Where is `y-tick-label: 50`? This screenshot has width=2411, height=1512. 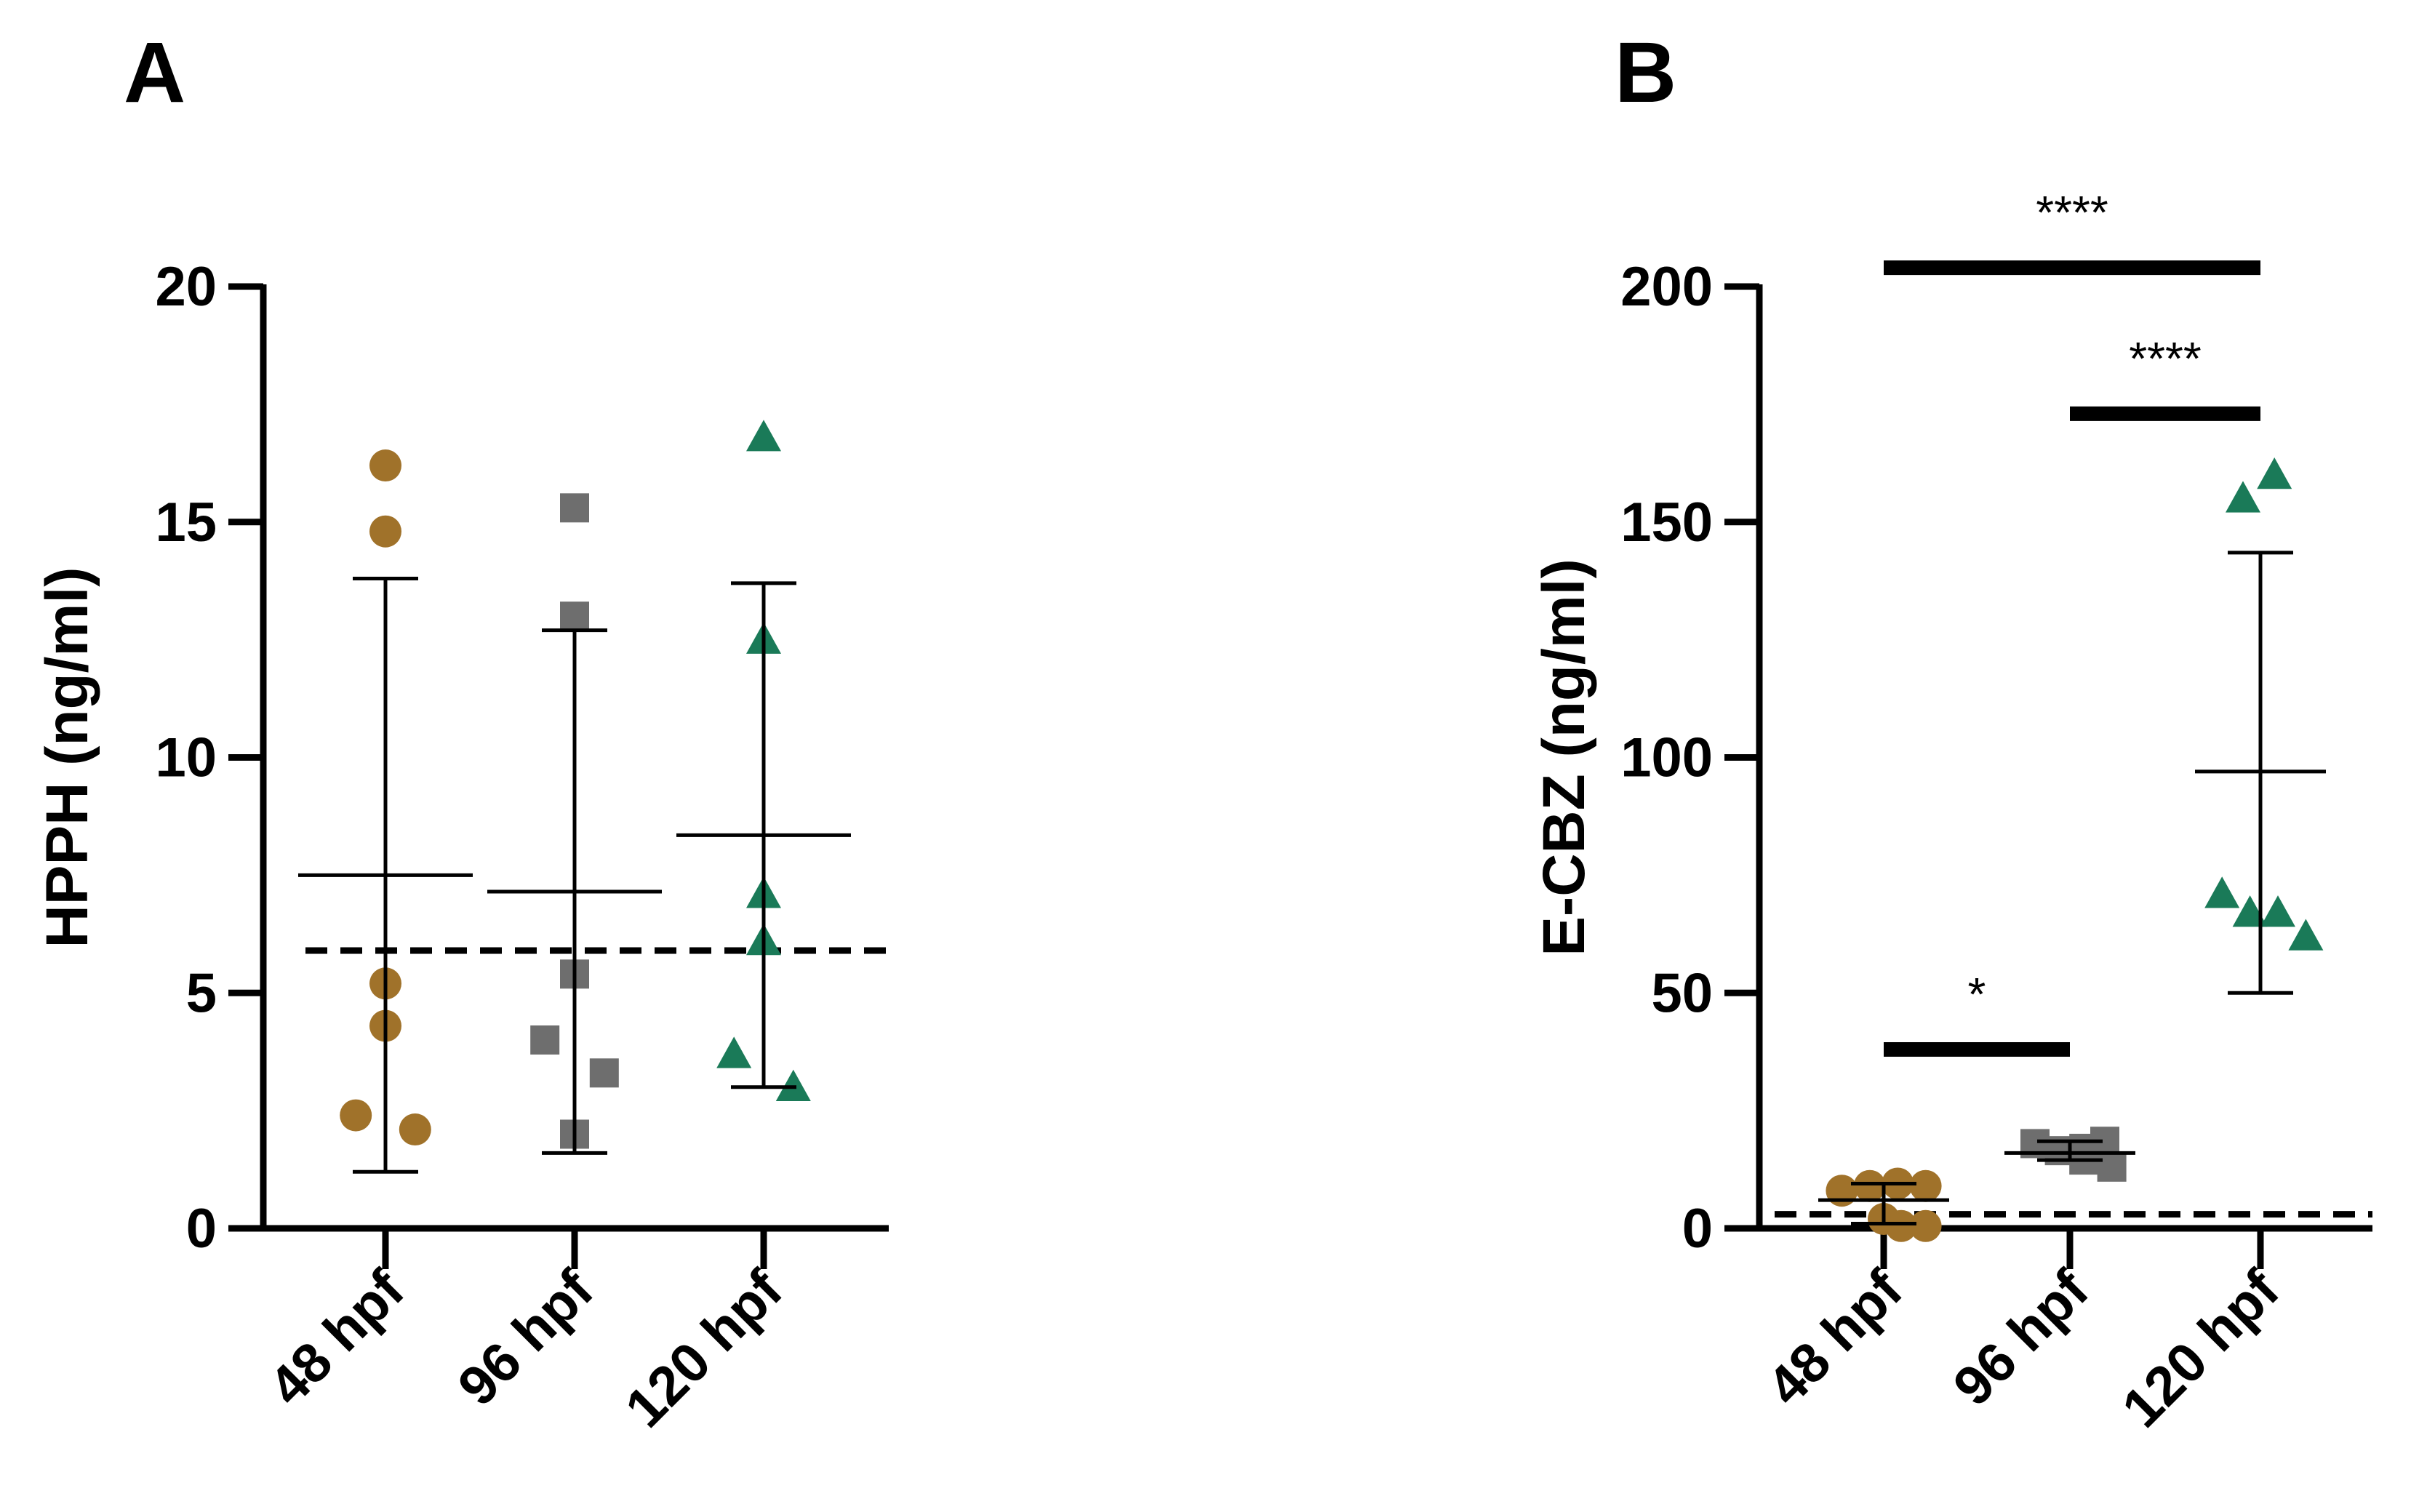
y-tick-label: 50 is located at coordinates (1682, 993).